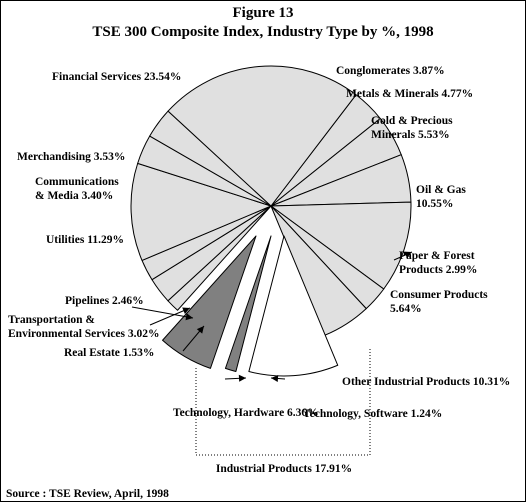  Describe the element at coordinates (246, 413) in the screenshot. I see `slice-label: Technology, Hardware 6.36%` at that location.